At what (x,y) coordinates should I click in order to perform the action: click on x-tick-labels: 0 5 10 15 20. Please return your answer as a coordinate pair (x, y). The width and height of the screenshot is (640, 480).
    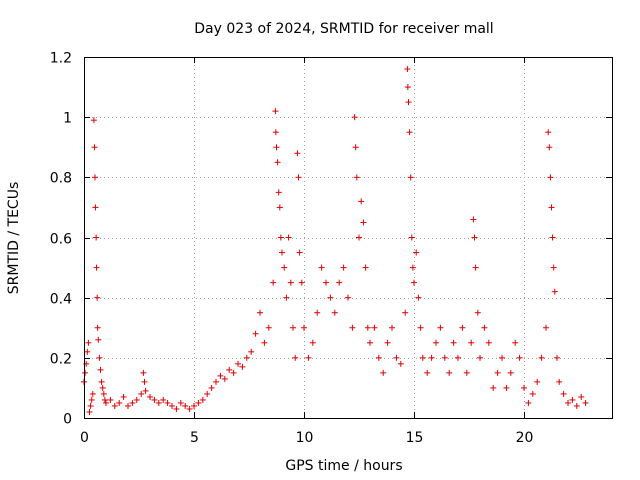
    Looking at the image, I should click on (306, 438).